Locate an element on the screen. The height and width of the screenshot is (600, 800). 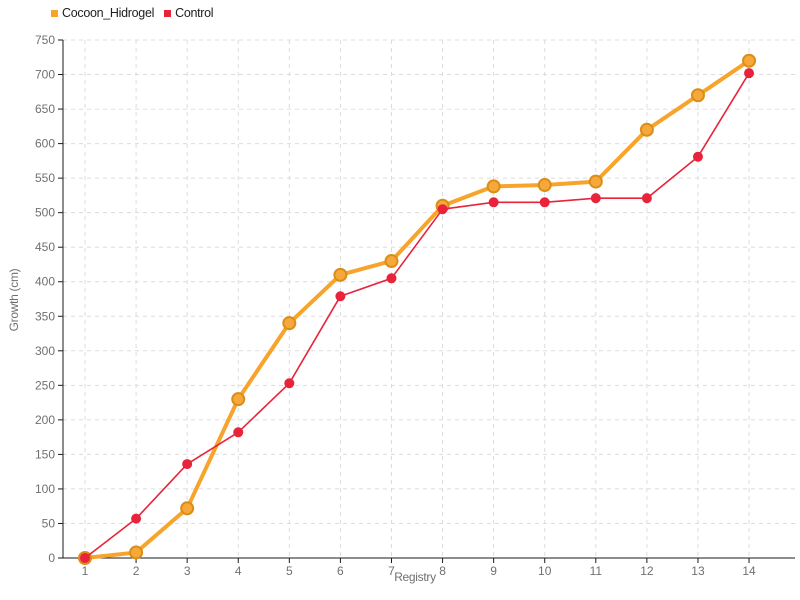
legend-item-cocoon-hidrogel: Cocoon_Hidrogel is located at coordinates (102, 13).